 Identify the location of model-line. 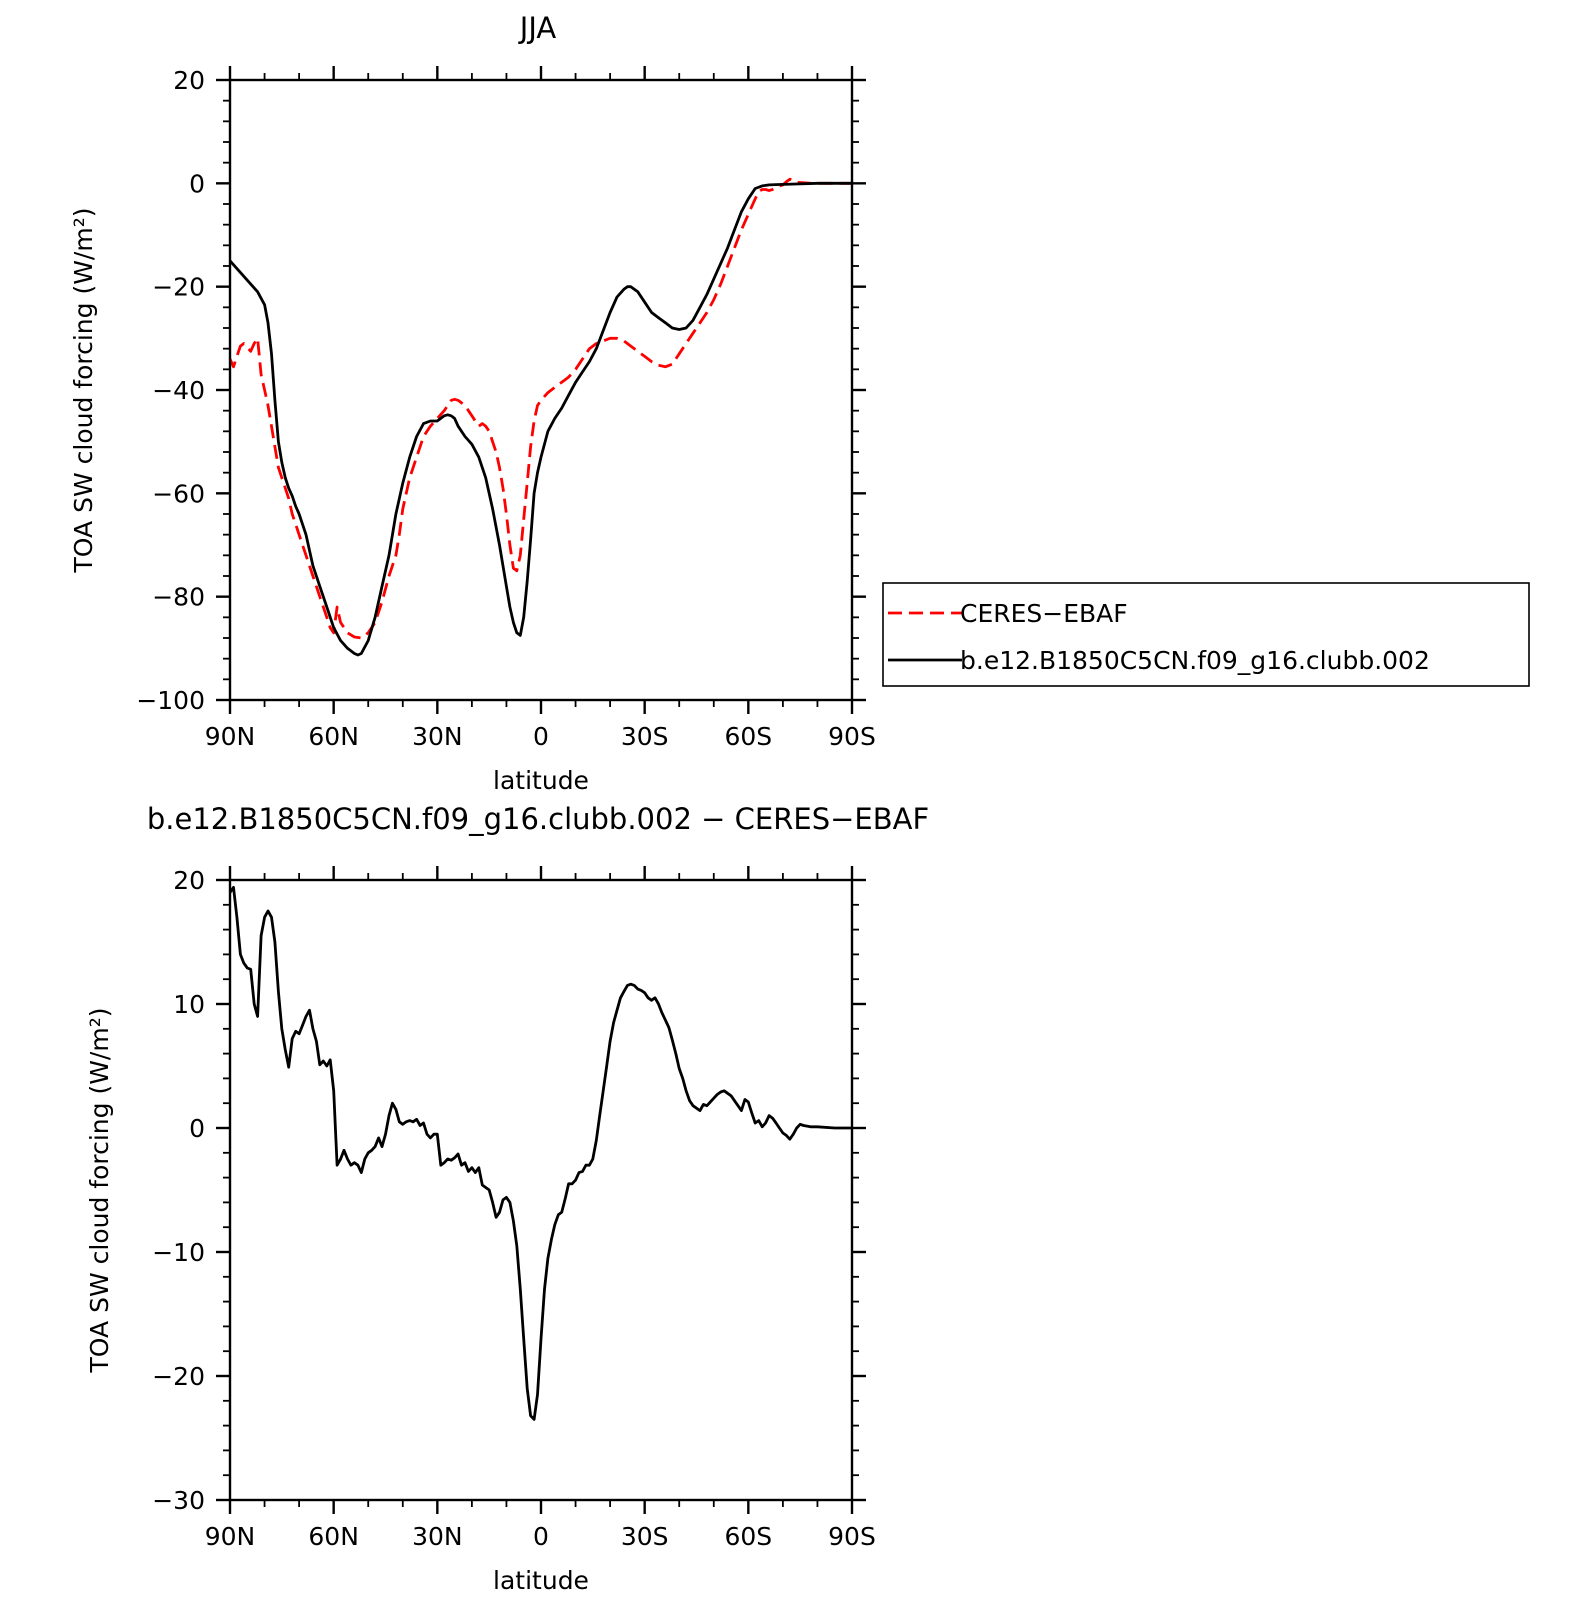
(540, 419).